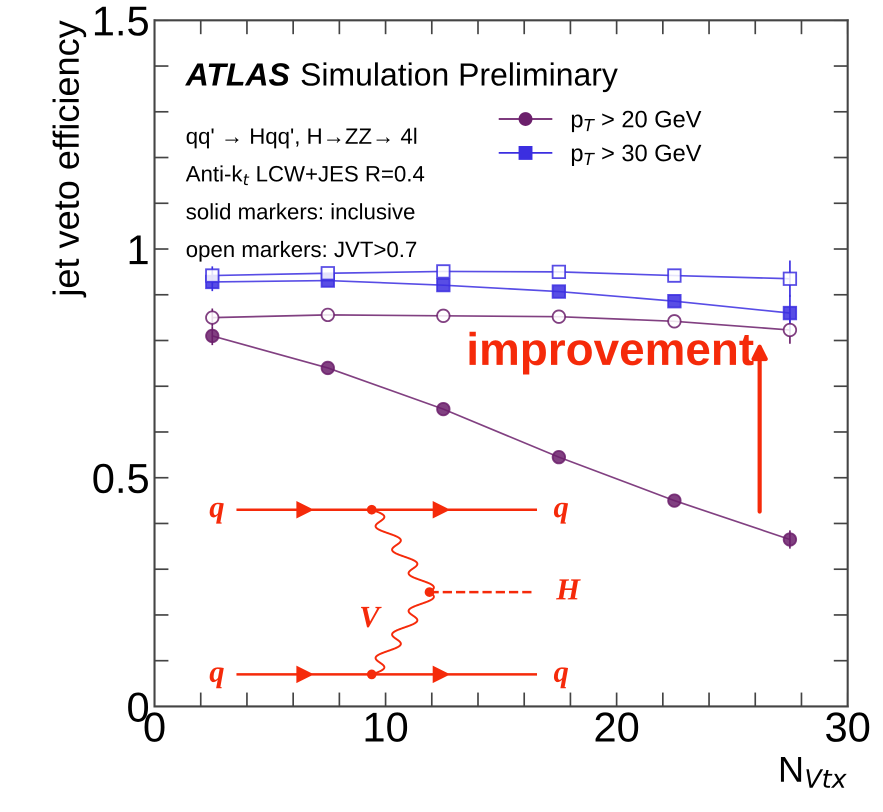 The height and width of the screenshot is (812, 883). Describe the element at coordinates (371, 617) in the screenshot. I see `annotation: V` at that location.